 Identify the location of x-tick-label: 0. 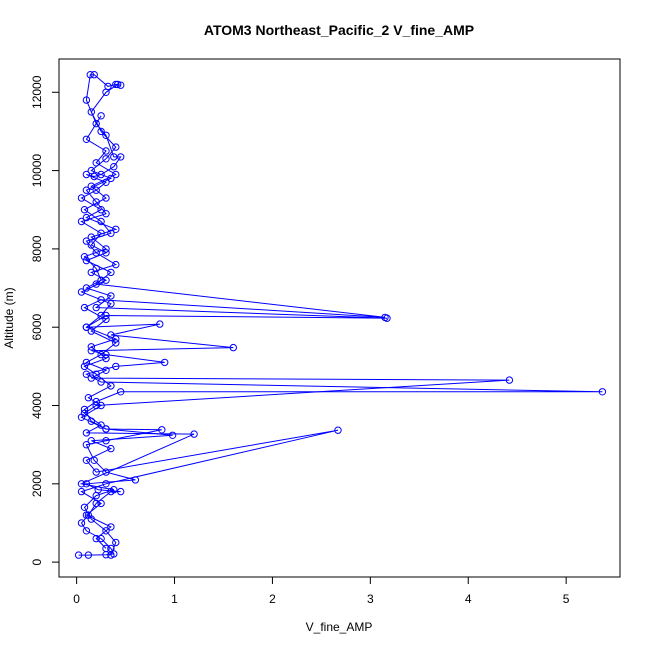
(76, 599).